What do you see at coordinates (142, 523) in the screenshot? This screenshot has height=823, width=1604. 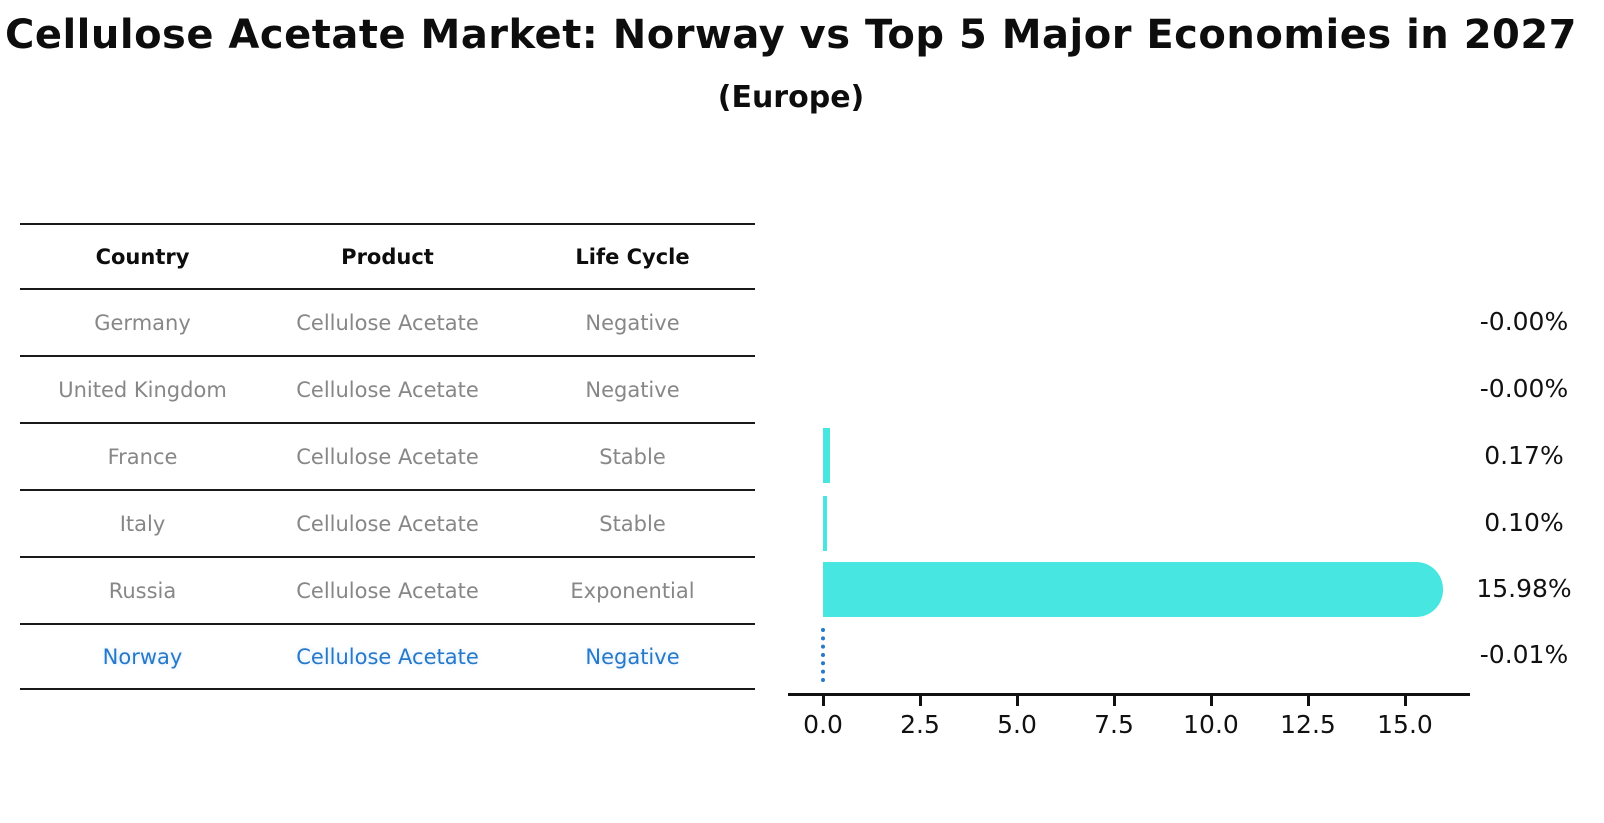 I see `table-cell-country: Italy` at bounding box center [142, 523].